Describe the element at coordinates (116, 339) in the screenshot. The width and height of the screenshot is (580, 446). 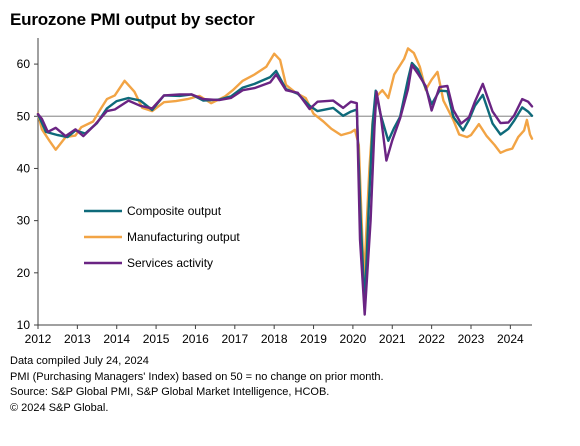
I see `x-tick-label: 2014` at that location.